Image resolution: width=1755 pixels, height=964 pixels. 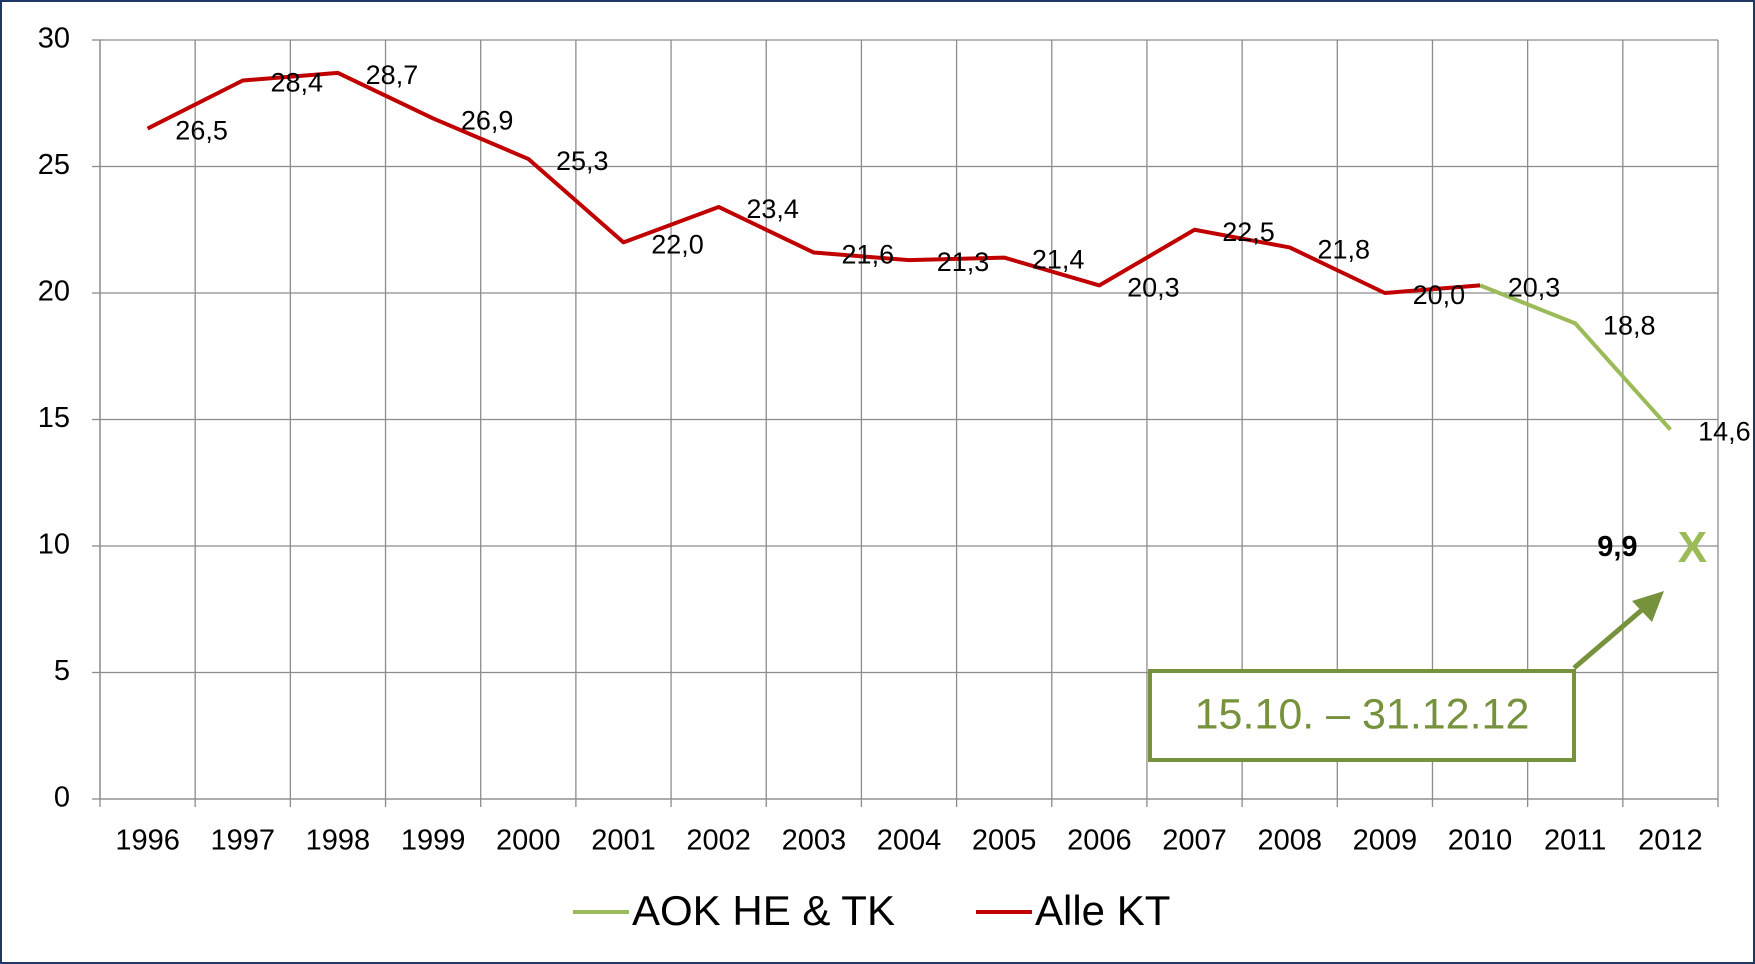 What do you see at coordinates (963, 262) in the screenshot?
I see `data-label: 21,3` at bounding box center [963, 262].